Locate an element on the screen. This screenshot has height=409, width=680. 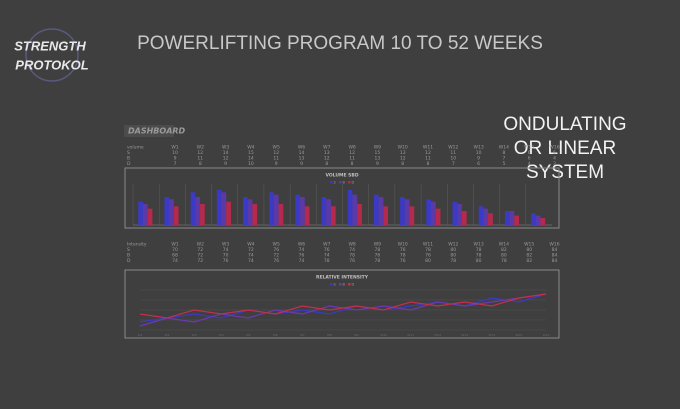
cell: 15 is located at coordinates (251, 153).